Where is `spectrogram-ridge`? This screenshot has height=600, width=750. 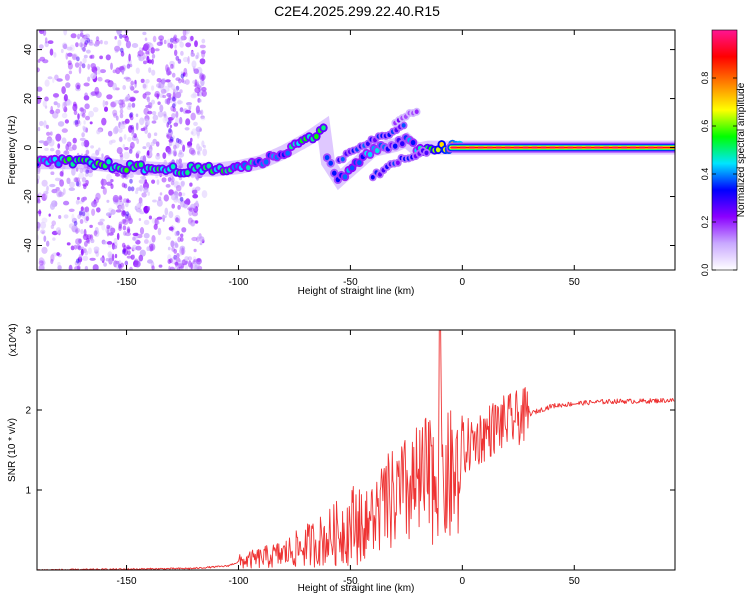
spectrogram-ridge is located at coordinates (356, 149).